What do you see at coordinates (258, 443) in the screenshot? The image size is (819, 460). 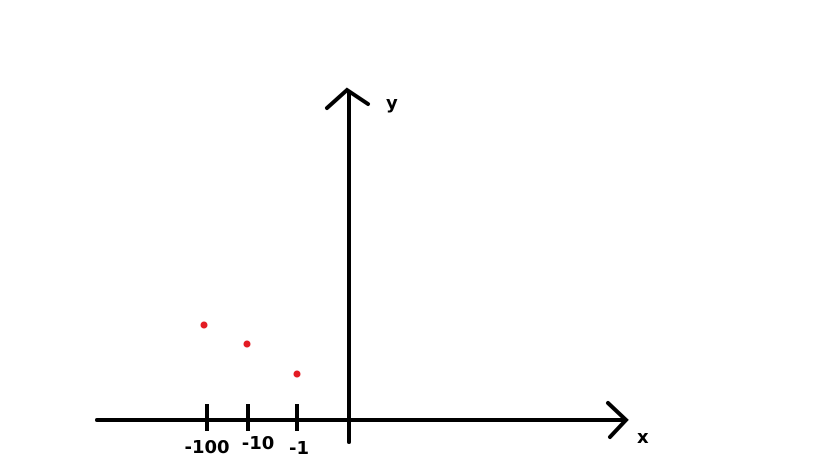 I see `x-tick-label-10: -10` at bounding box center [258, 443].